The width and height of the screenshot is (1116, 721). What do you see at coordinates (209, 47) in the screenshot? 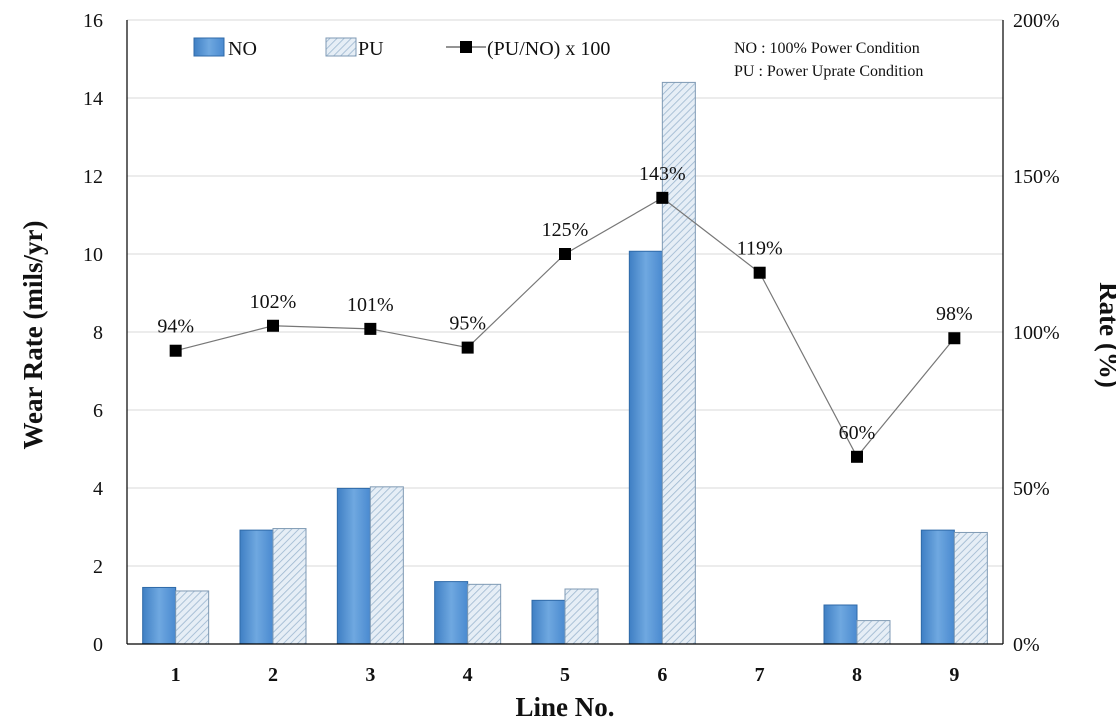
I see `legend-swatch-no` at bounding box center [209, 47].